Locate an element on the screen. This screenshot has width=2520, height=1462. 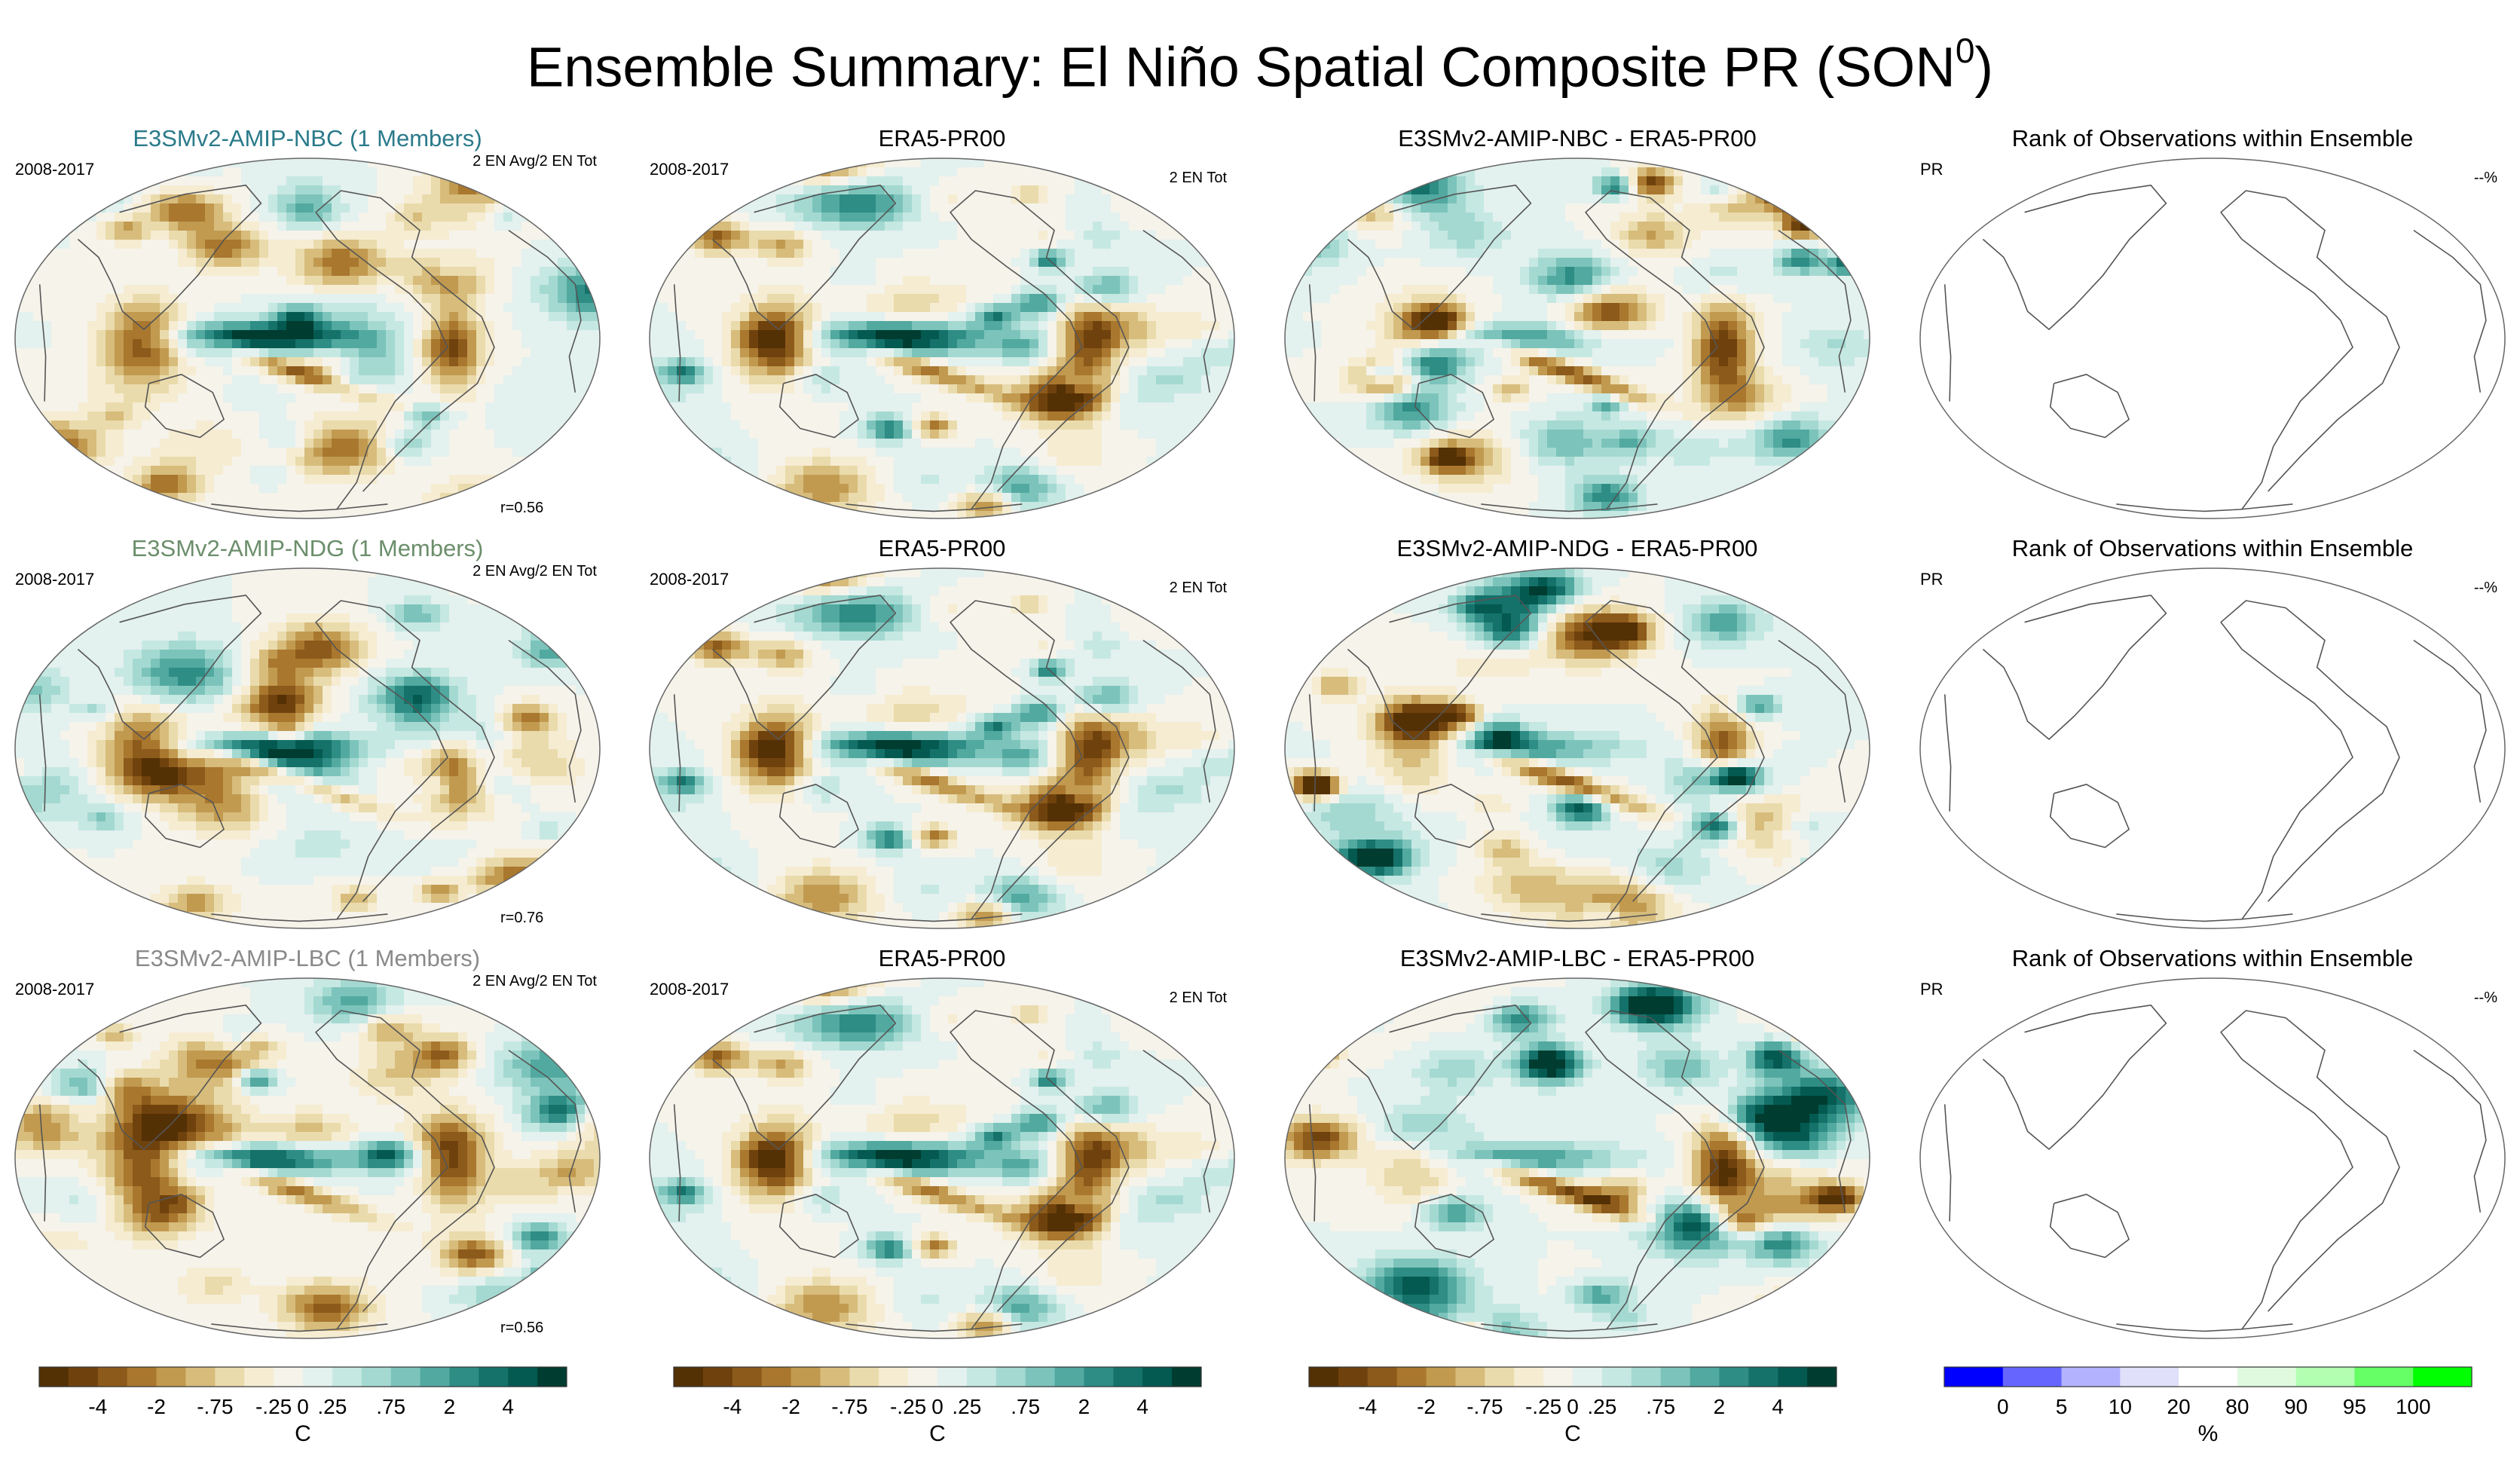
colorbar-unit: % is located at coordinates (2208, 1433).